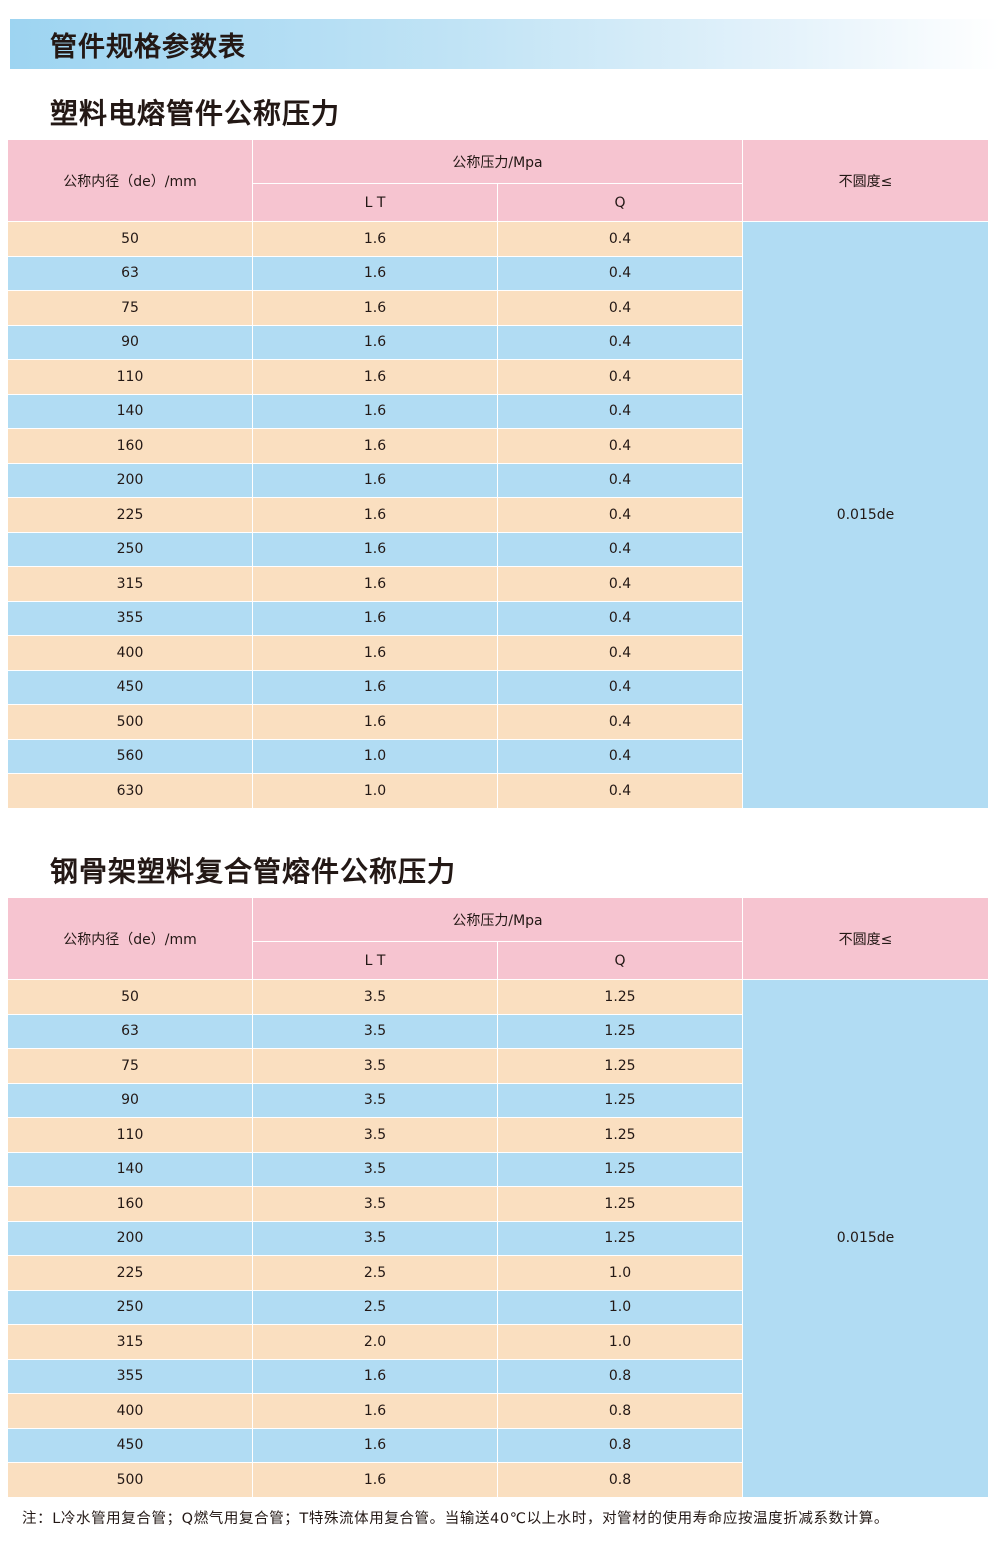 The height and width of the screenshot is (1553, 1000). What do you see at coordinates (130, 791) in the screenshot?
I see `cell-diameter: 630` at bounding box center [130, 791].